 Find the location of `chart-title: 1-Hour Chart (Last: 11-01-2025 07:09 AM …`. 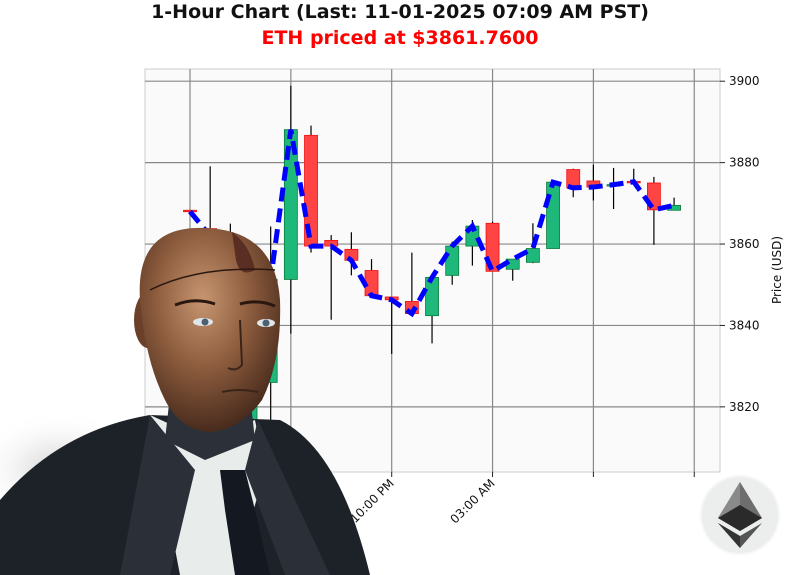

chart-title: 1-Hour Chart (Last: 11-01-2025 07:09 AM … is located at coordinates (400, 12).